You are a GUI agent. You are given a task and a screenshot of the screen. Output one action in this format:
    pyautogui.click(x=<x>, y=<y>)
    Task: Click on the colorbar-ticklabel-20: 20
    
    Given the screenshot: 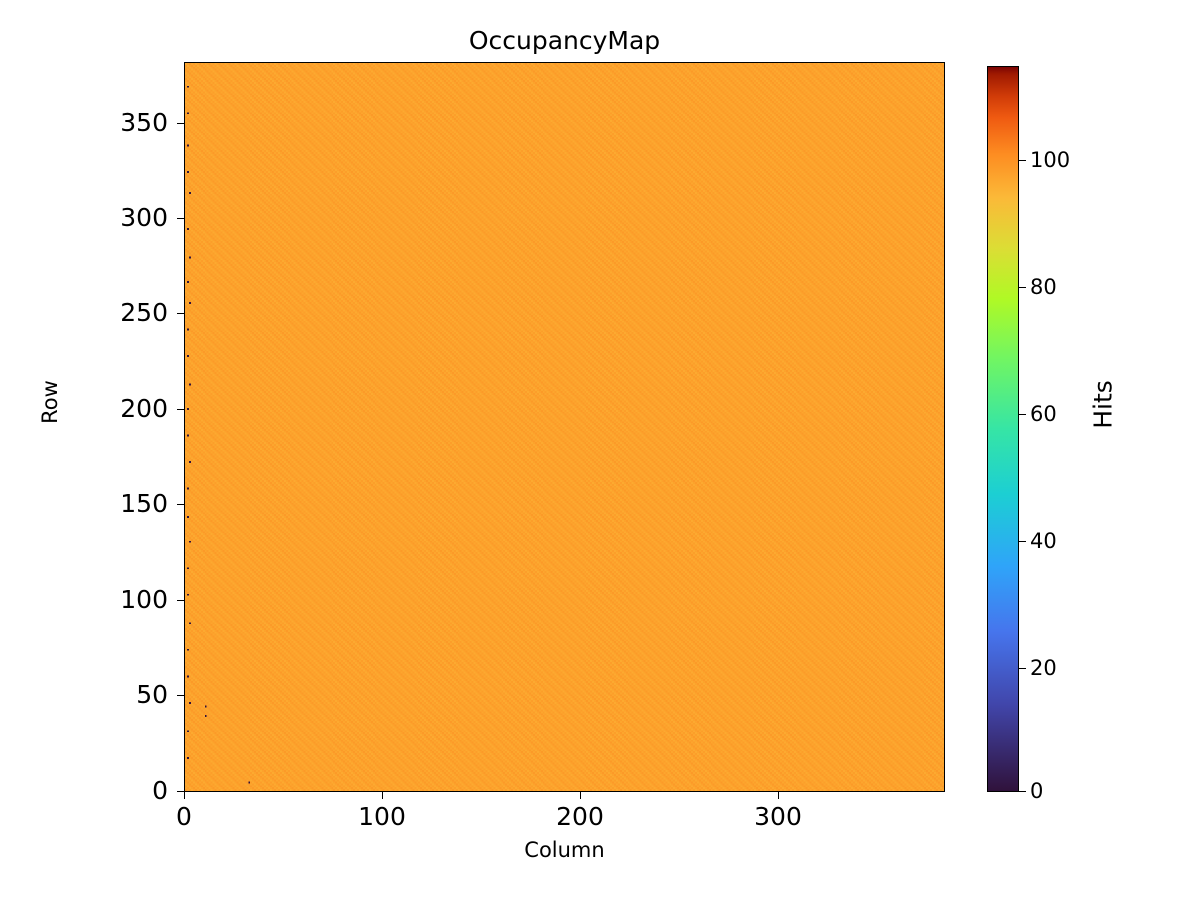 What is the action you would take?
    pyautogui.click(x=1043, y=668)
    